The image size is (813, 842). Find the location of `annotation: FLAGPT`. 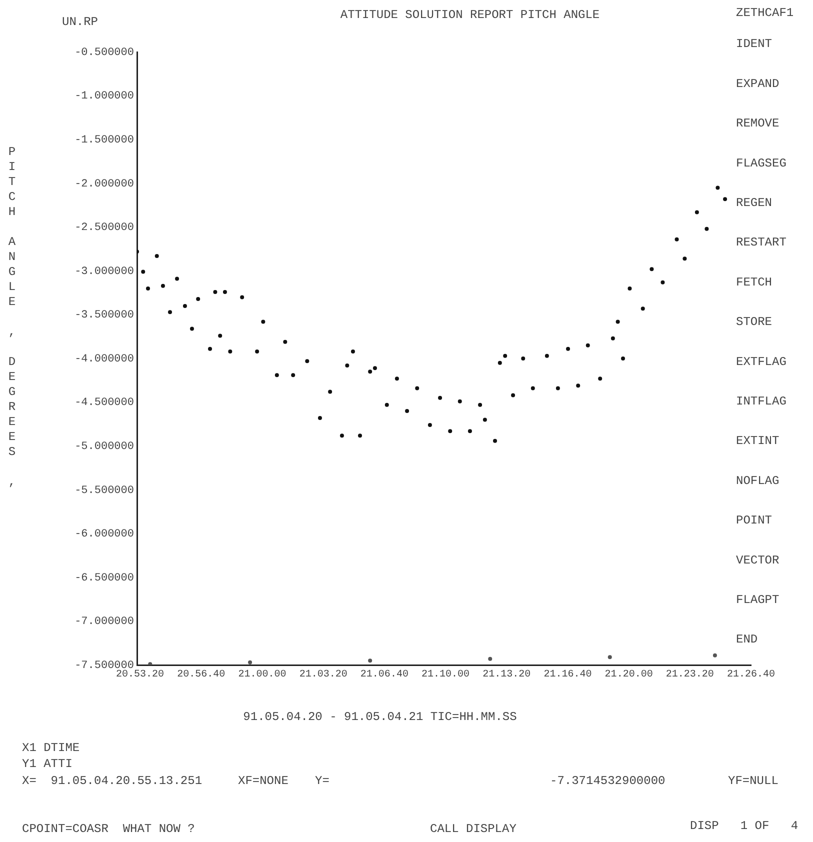

annotation: FLAGPT is located at coordinates (758, 599).